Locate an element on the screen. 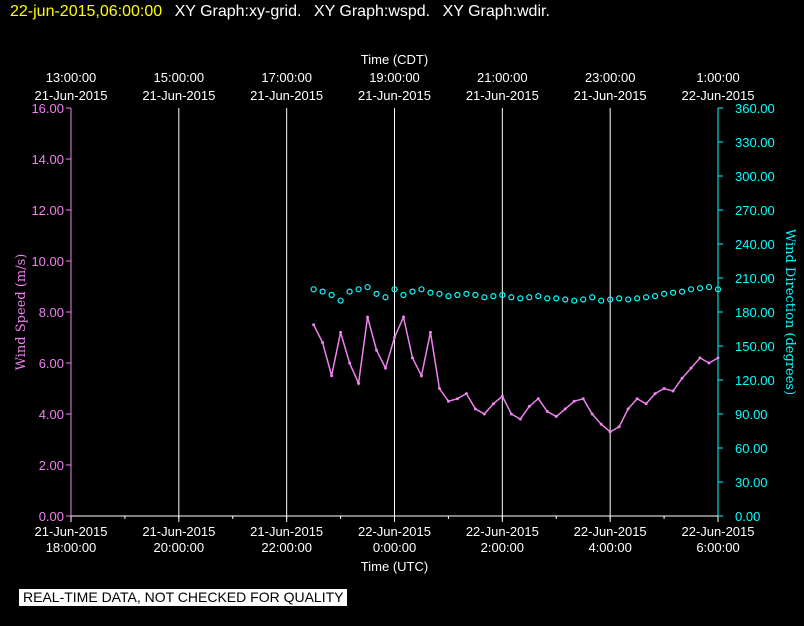 The image size is (804, 626). bottom-tick-label-time: 0:00:00 is located at coordinates (394, 547).